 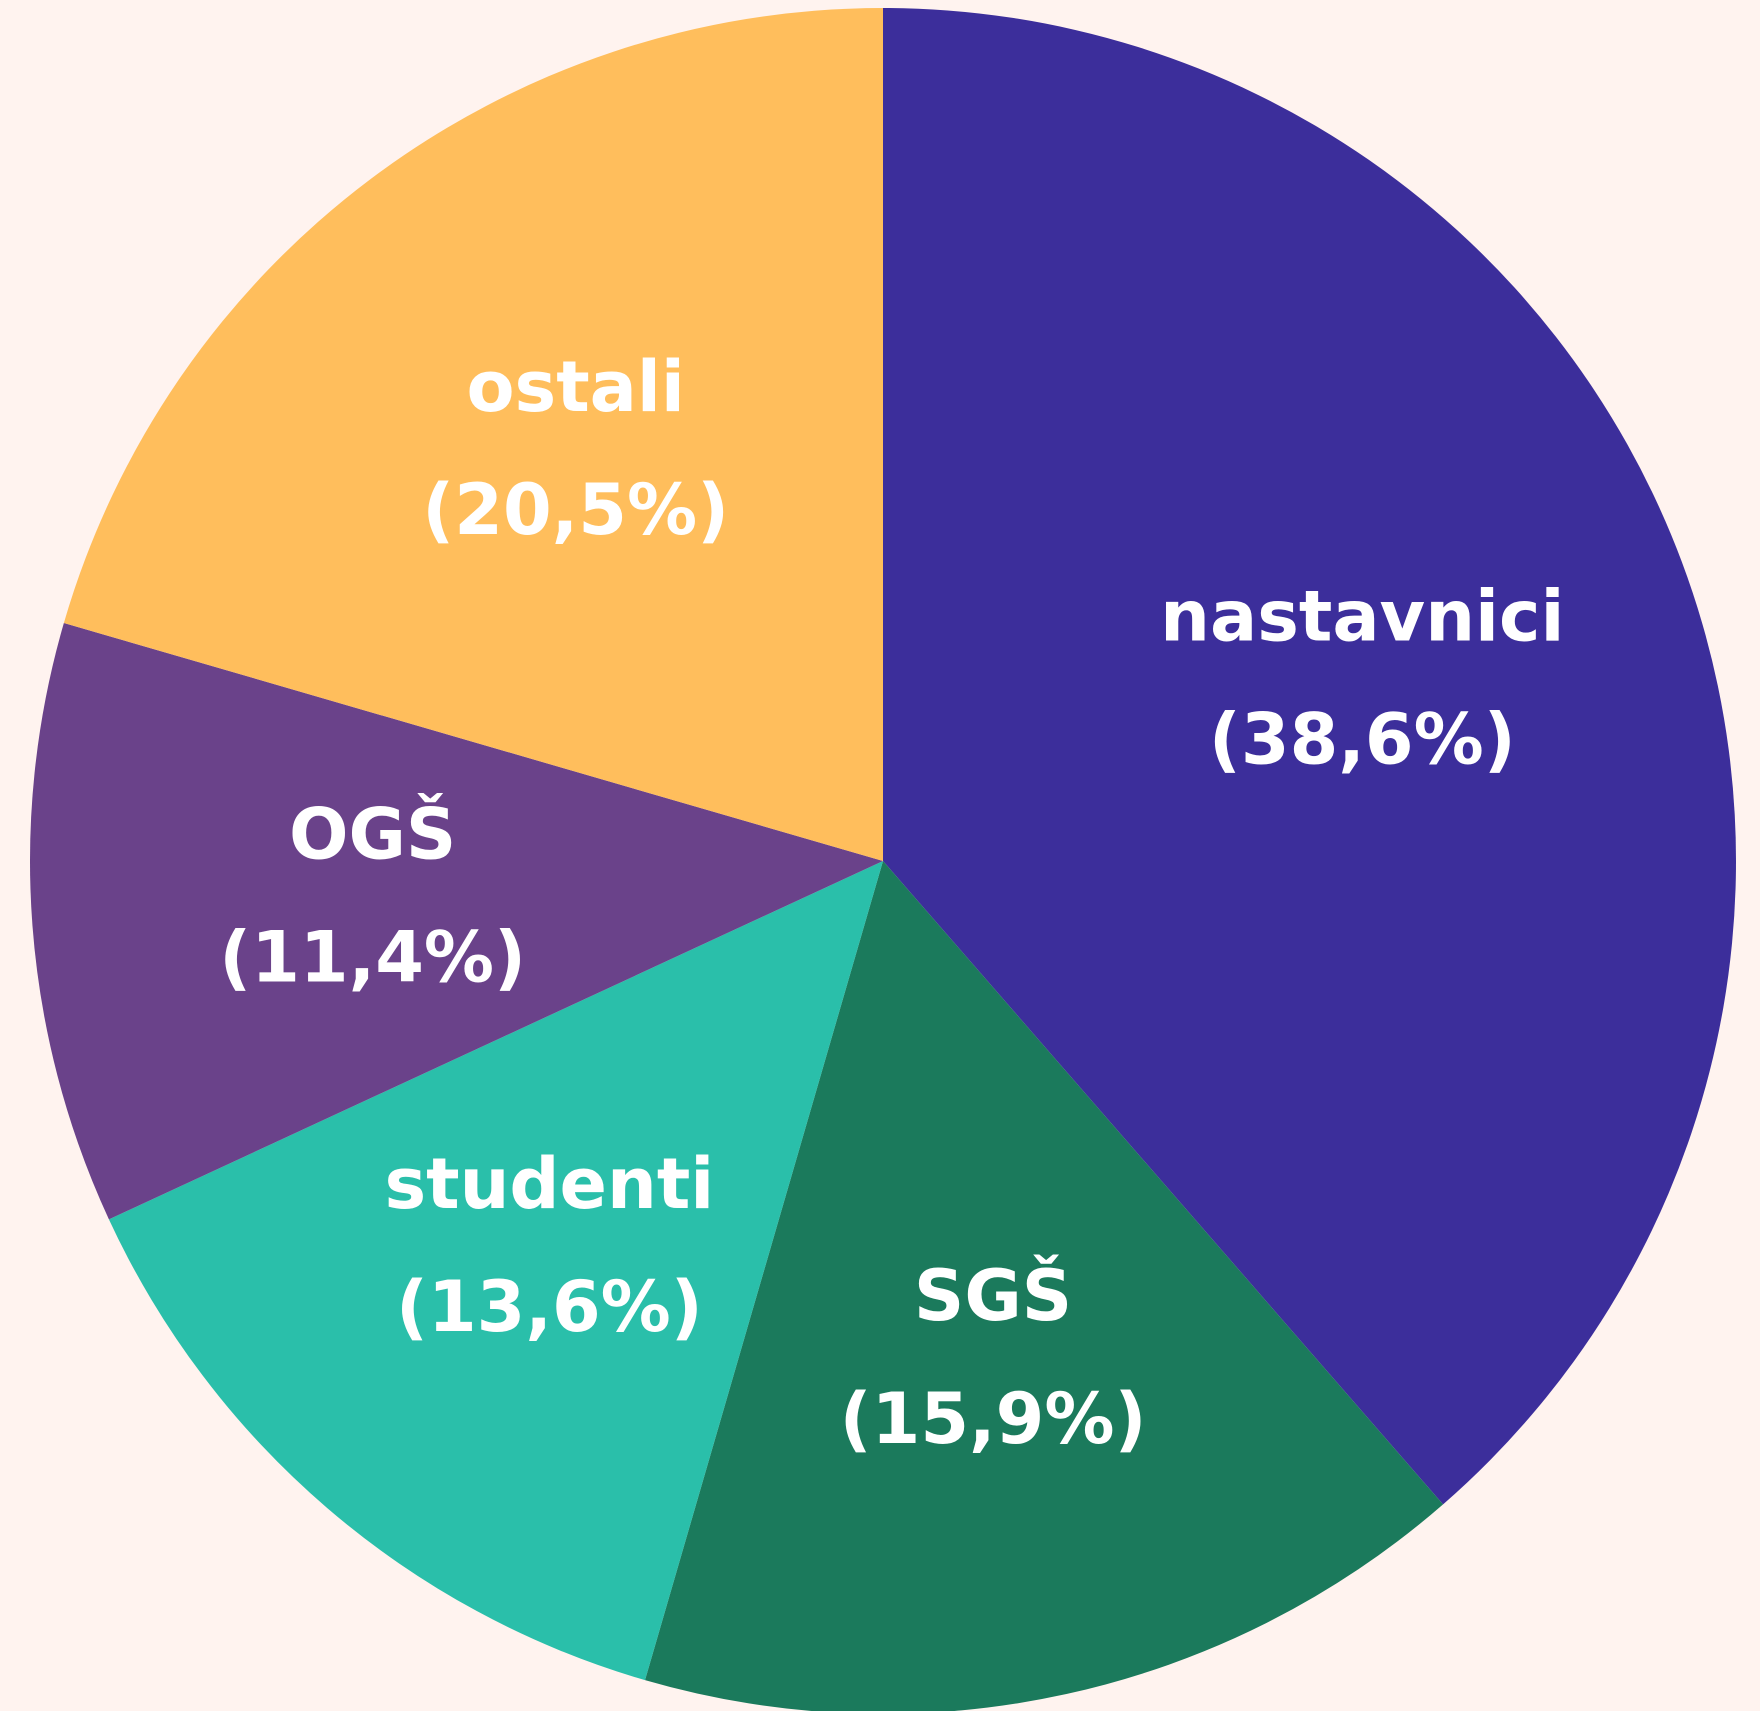 What do you see at coordinates (549, 1307) in the screenshot?
I see `slice-value-label: (13,6%)` at bounding box center [549, 1307].